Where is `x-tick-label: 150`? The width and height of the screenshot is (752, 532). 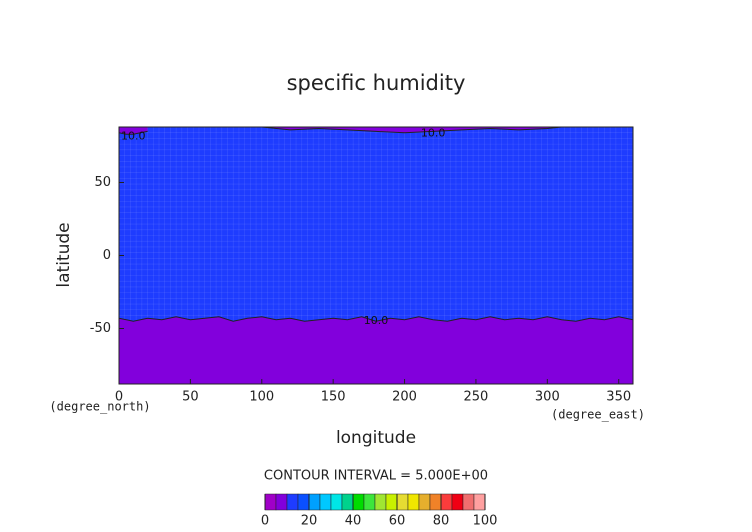
x-tick-label: 150 is located at coordinates (333, 397).